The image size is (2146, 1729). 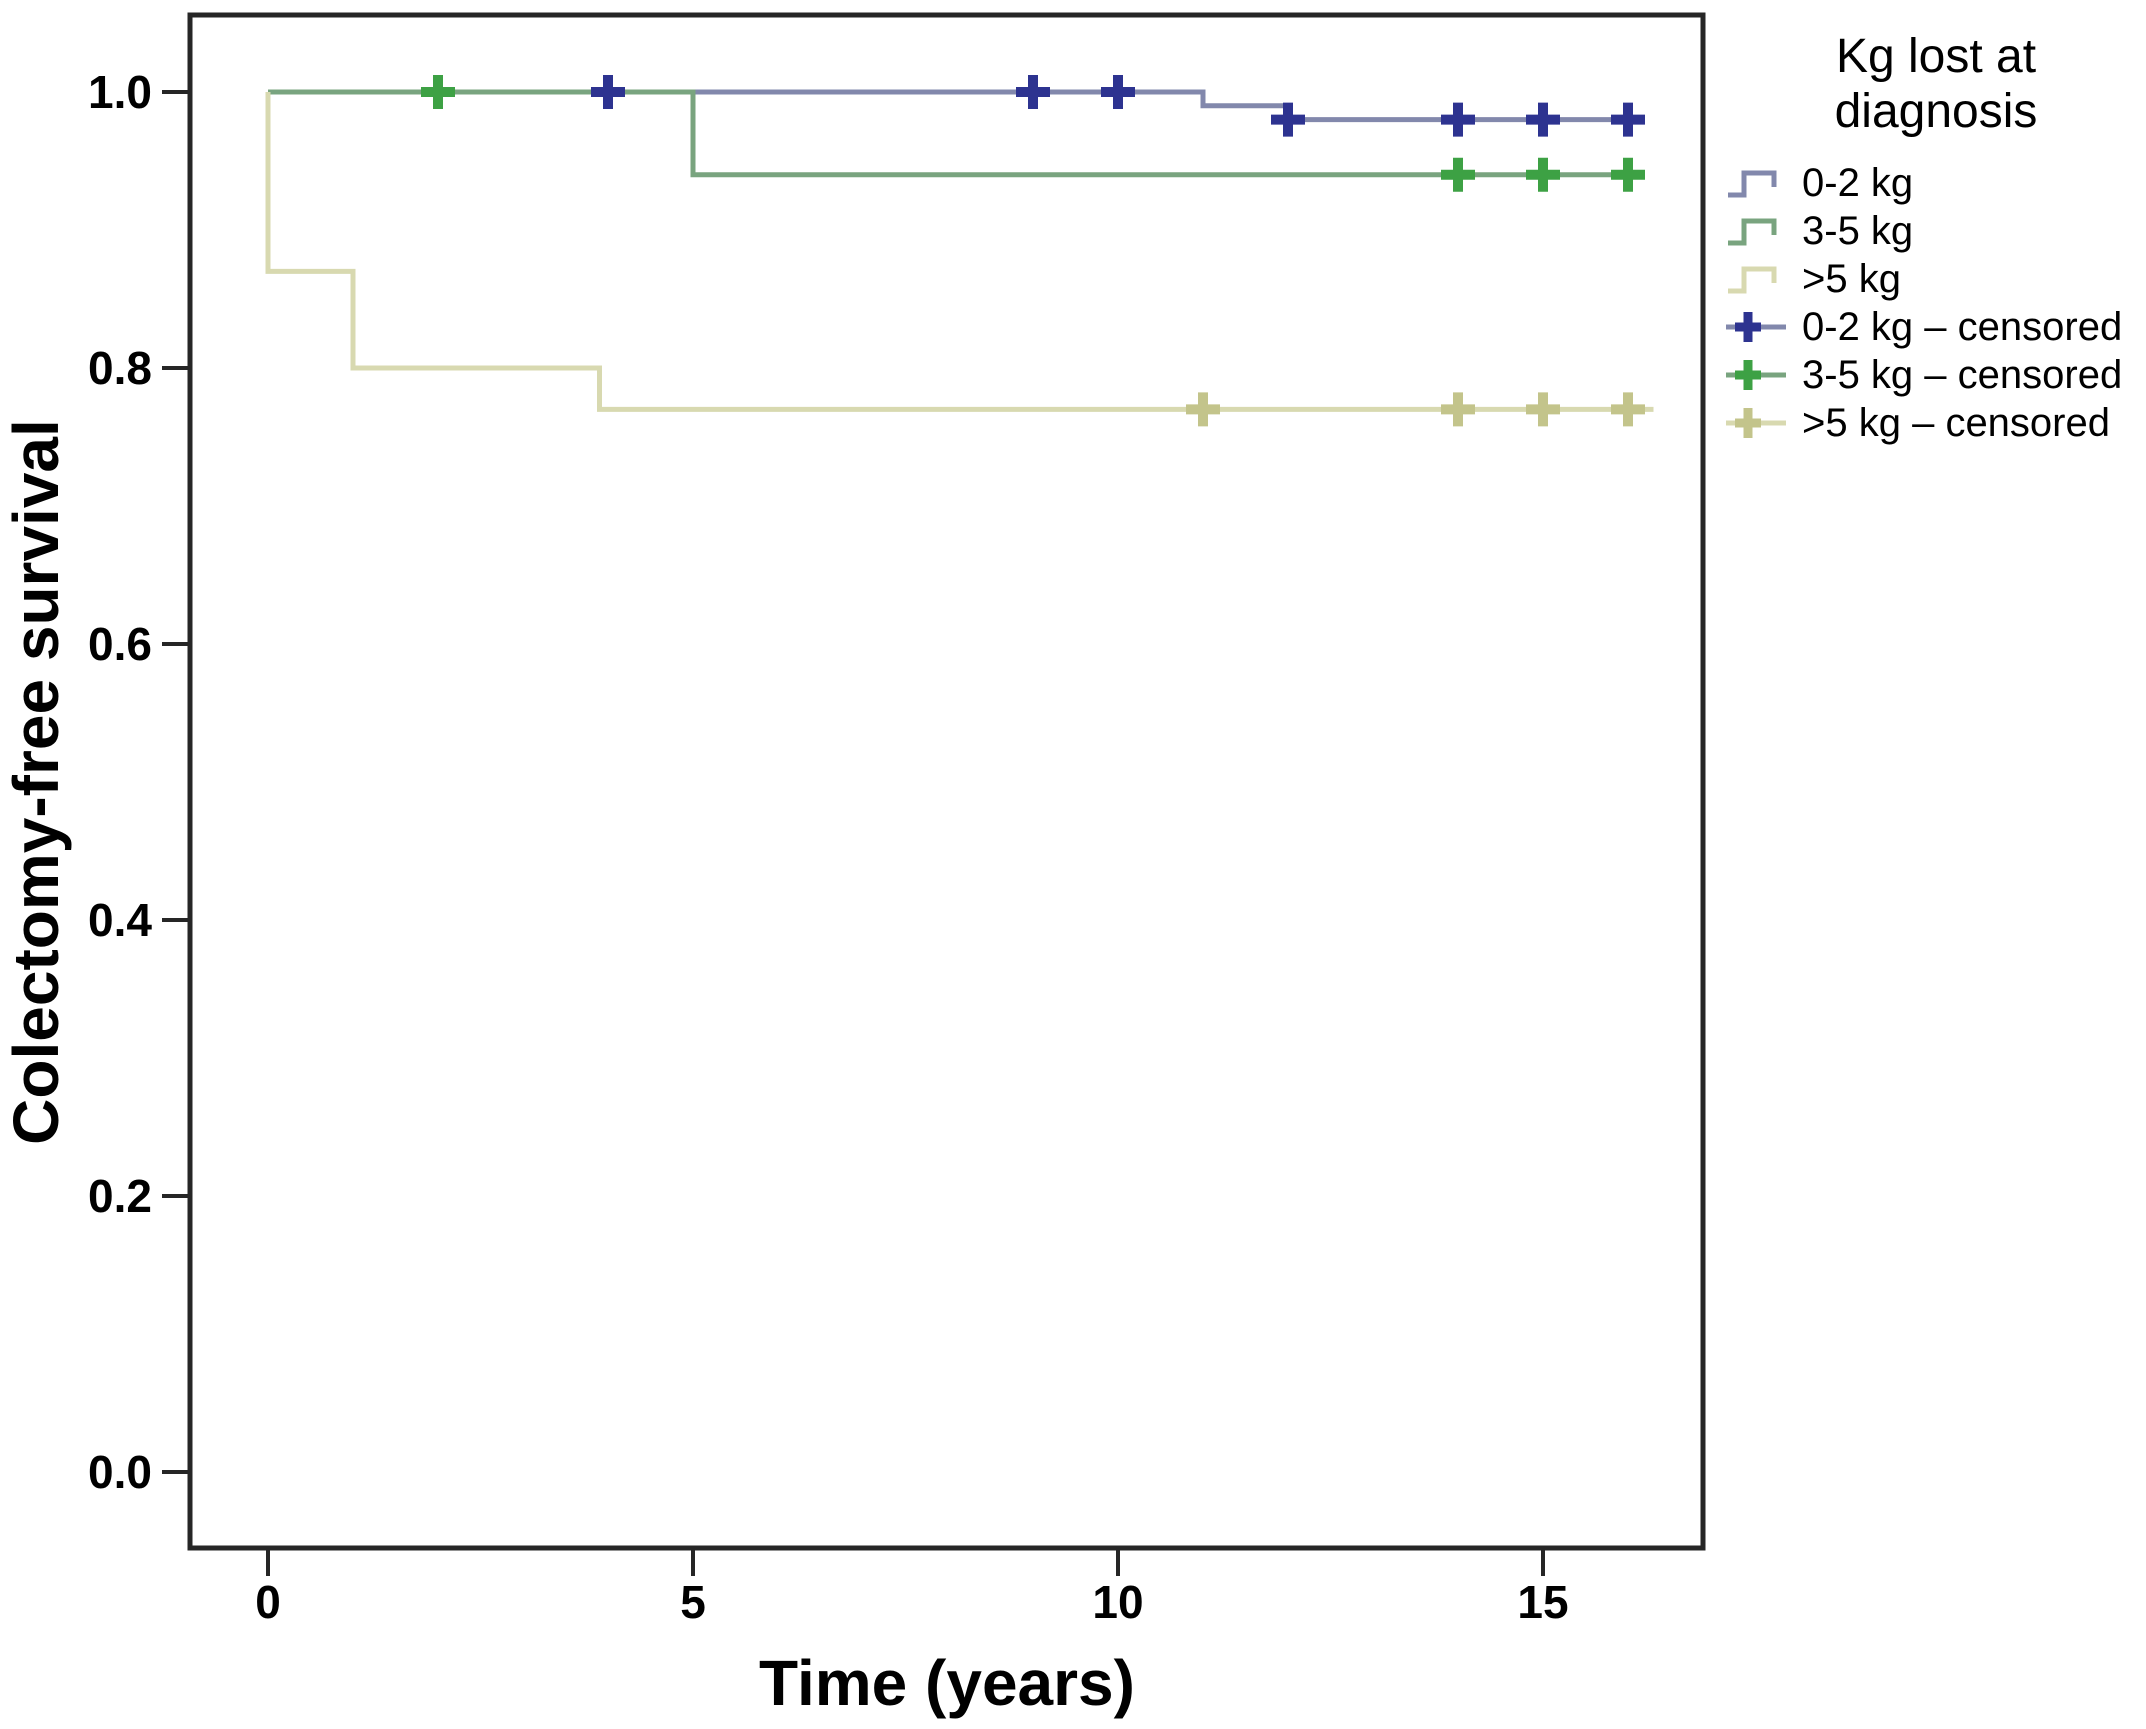 I want to click on x-axis-title: Time (years), so click(x=947, y=1683).